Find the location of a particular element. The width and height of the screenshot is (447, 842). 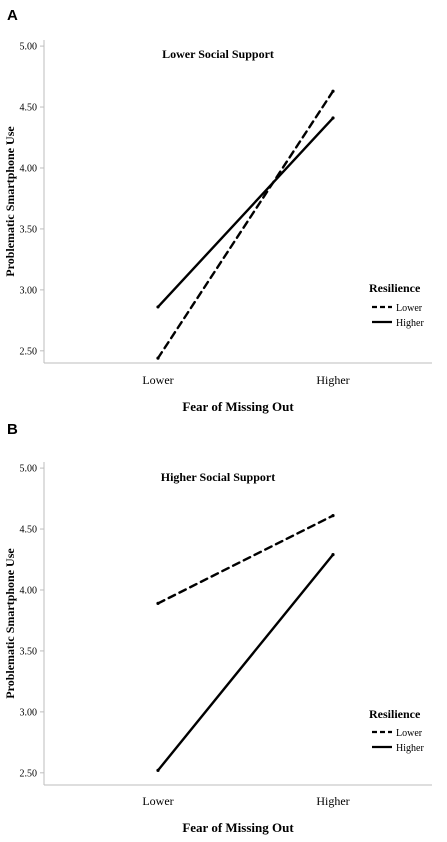

panel-letter: A is located at coordinates (12, 15).